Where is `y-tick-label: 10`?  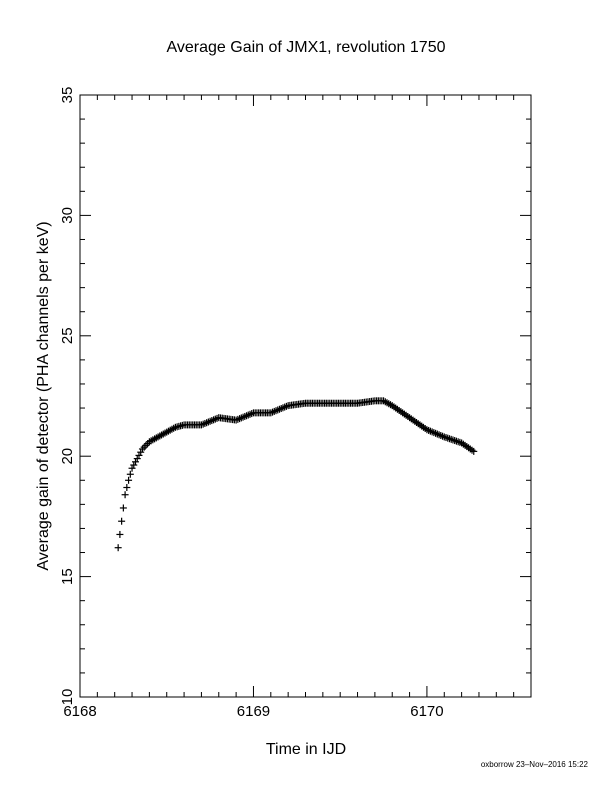 y-tick-label: 10 is located at coordinates (67, 697).